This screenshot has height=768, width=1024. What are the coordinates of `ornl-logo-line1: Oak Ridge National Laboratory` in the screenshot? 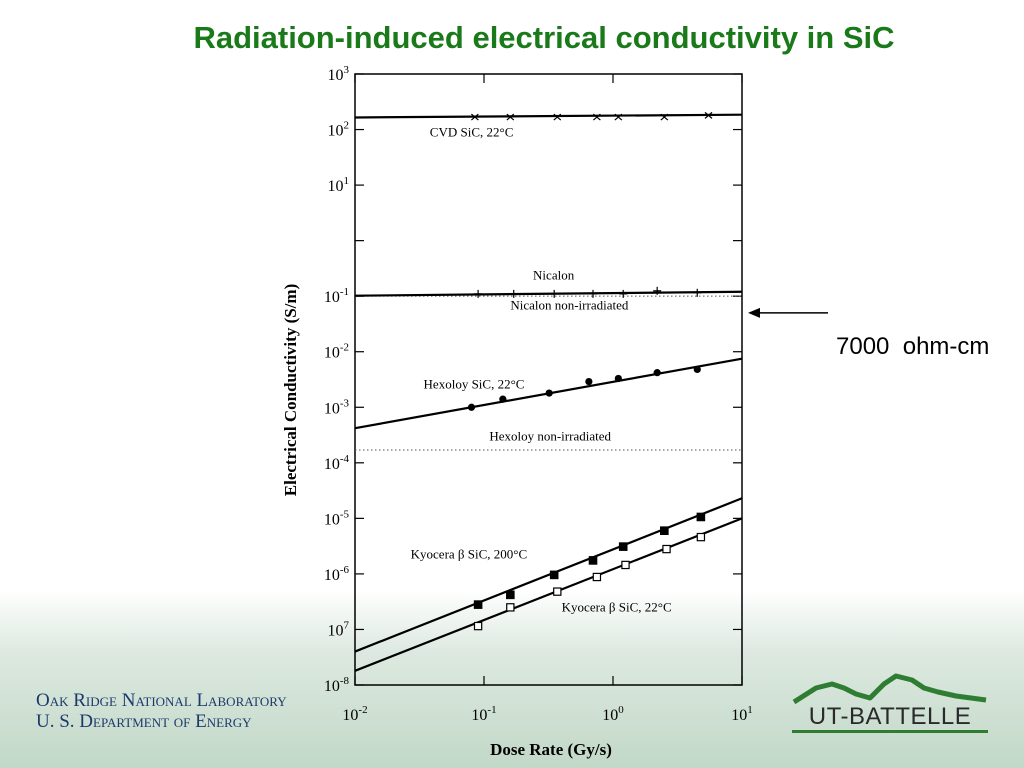 It's located at (161, 700).